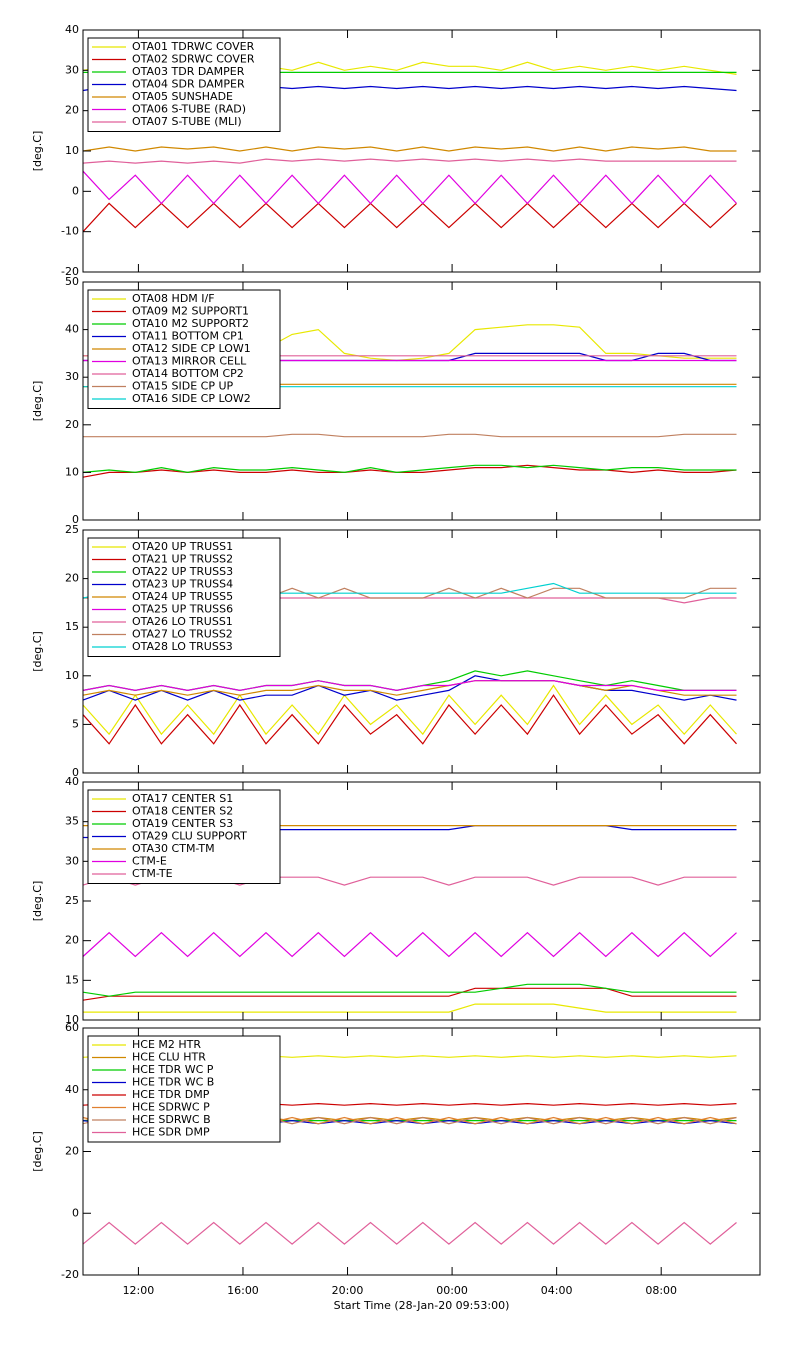 This screenshot has width=800, height=1350. Describe the element at coordinates (149, 861) in the screenshot. I see `legend-label: CTM-E` at that location.